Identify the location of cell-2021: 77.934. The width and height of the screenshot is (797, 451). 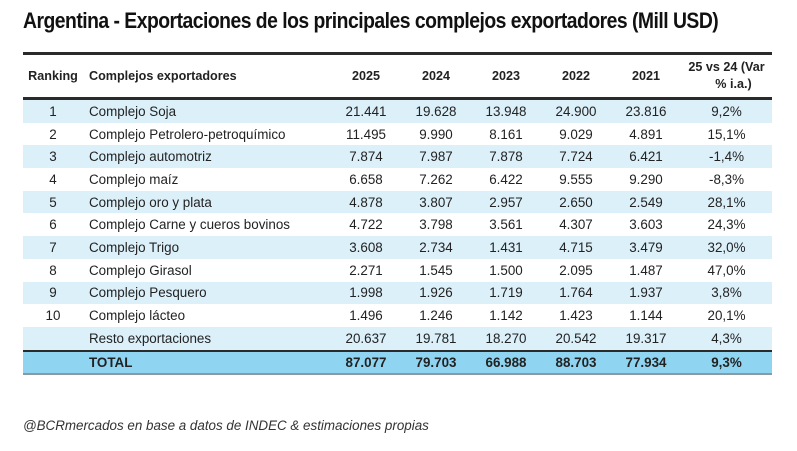
(646, 362).